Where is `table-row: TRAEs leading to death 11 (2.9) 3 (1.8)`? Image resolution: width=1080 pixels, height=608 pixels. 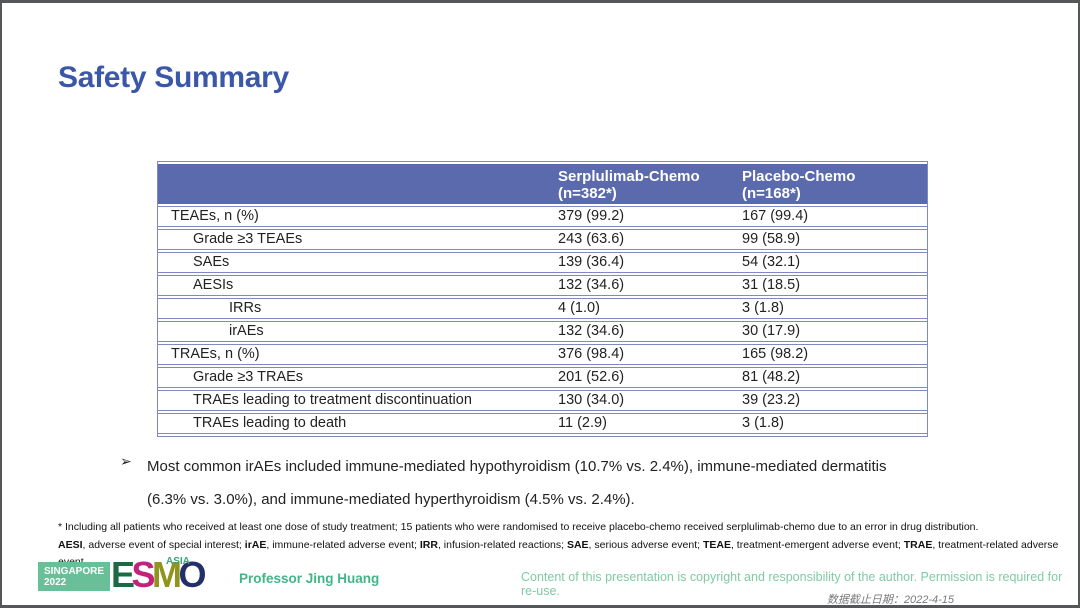
table-row: TRAEs leading to death 11 (2.9) 3 (1.8) is located at coordinates (542, 423).